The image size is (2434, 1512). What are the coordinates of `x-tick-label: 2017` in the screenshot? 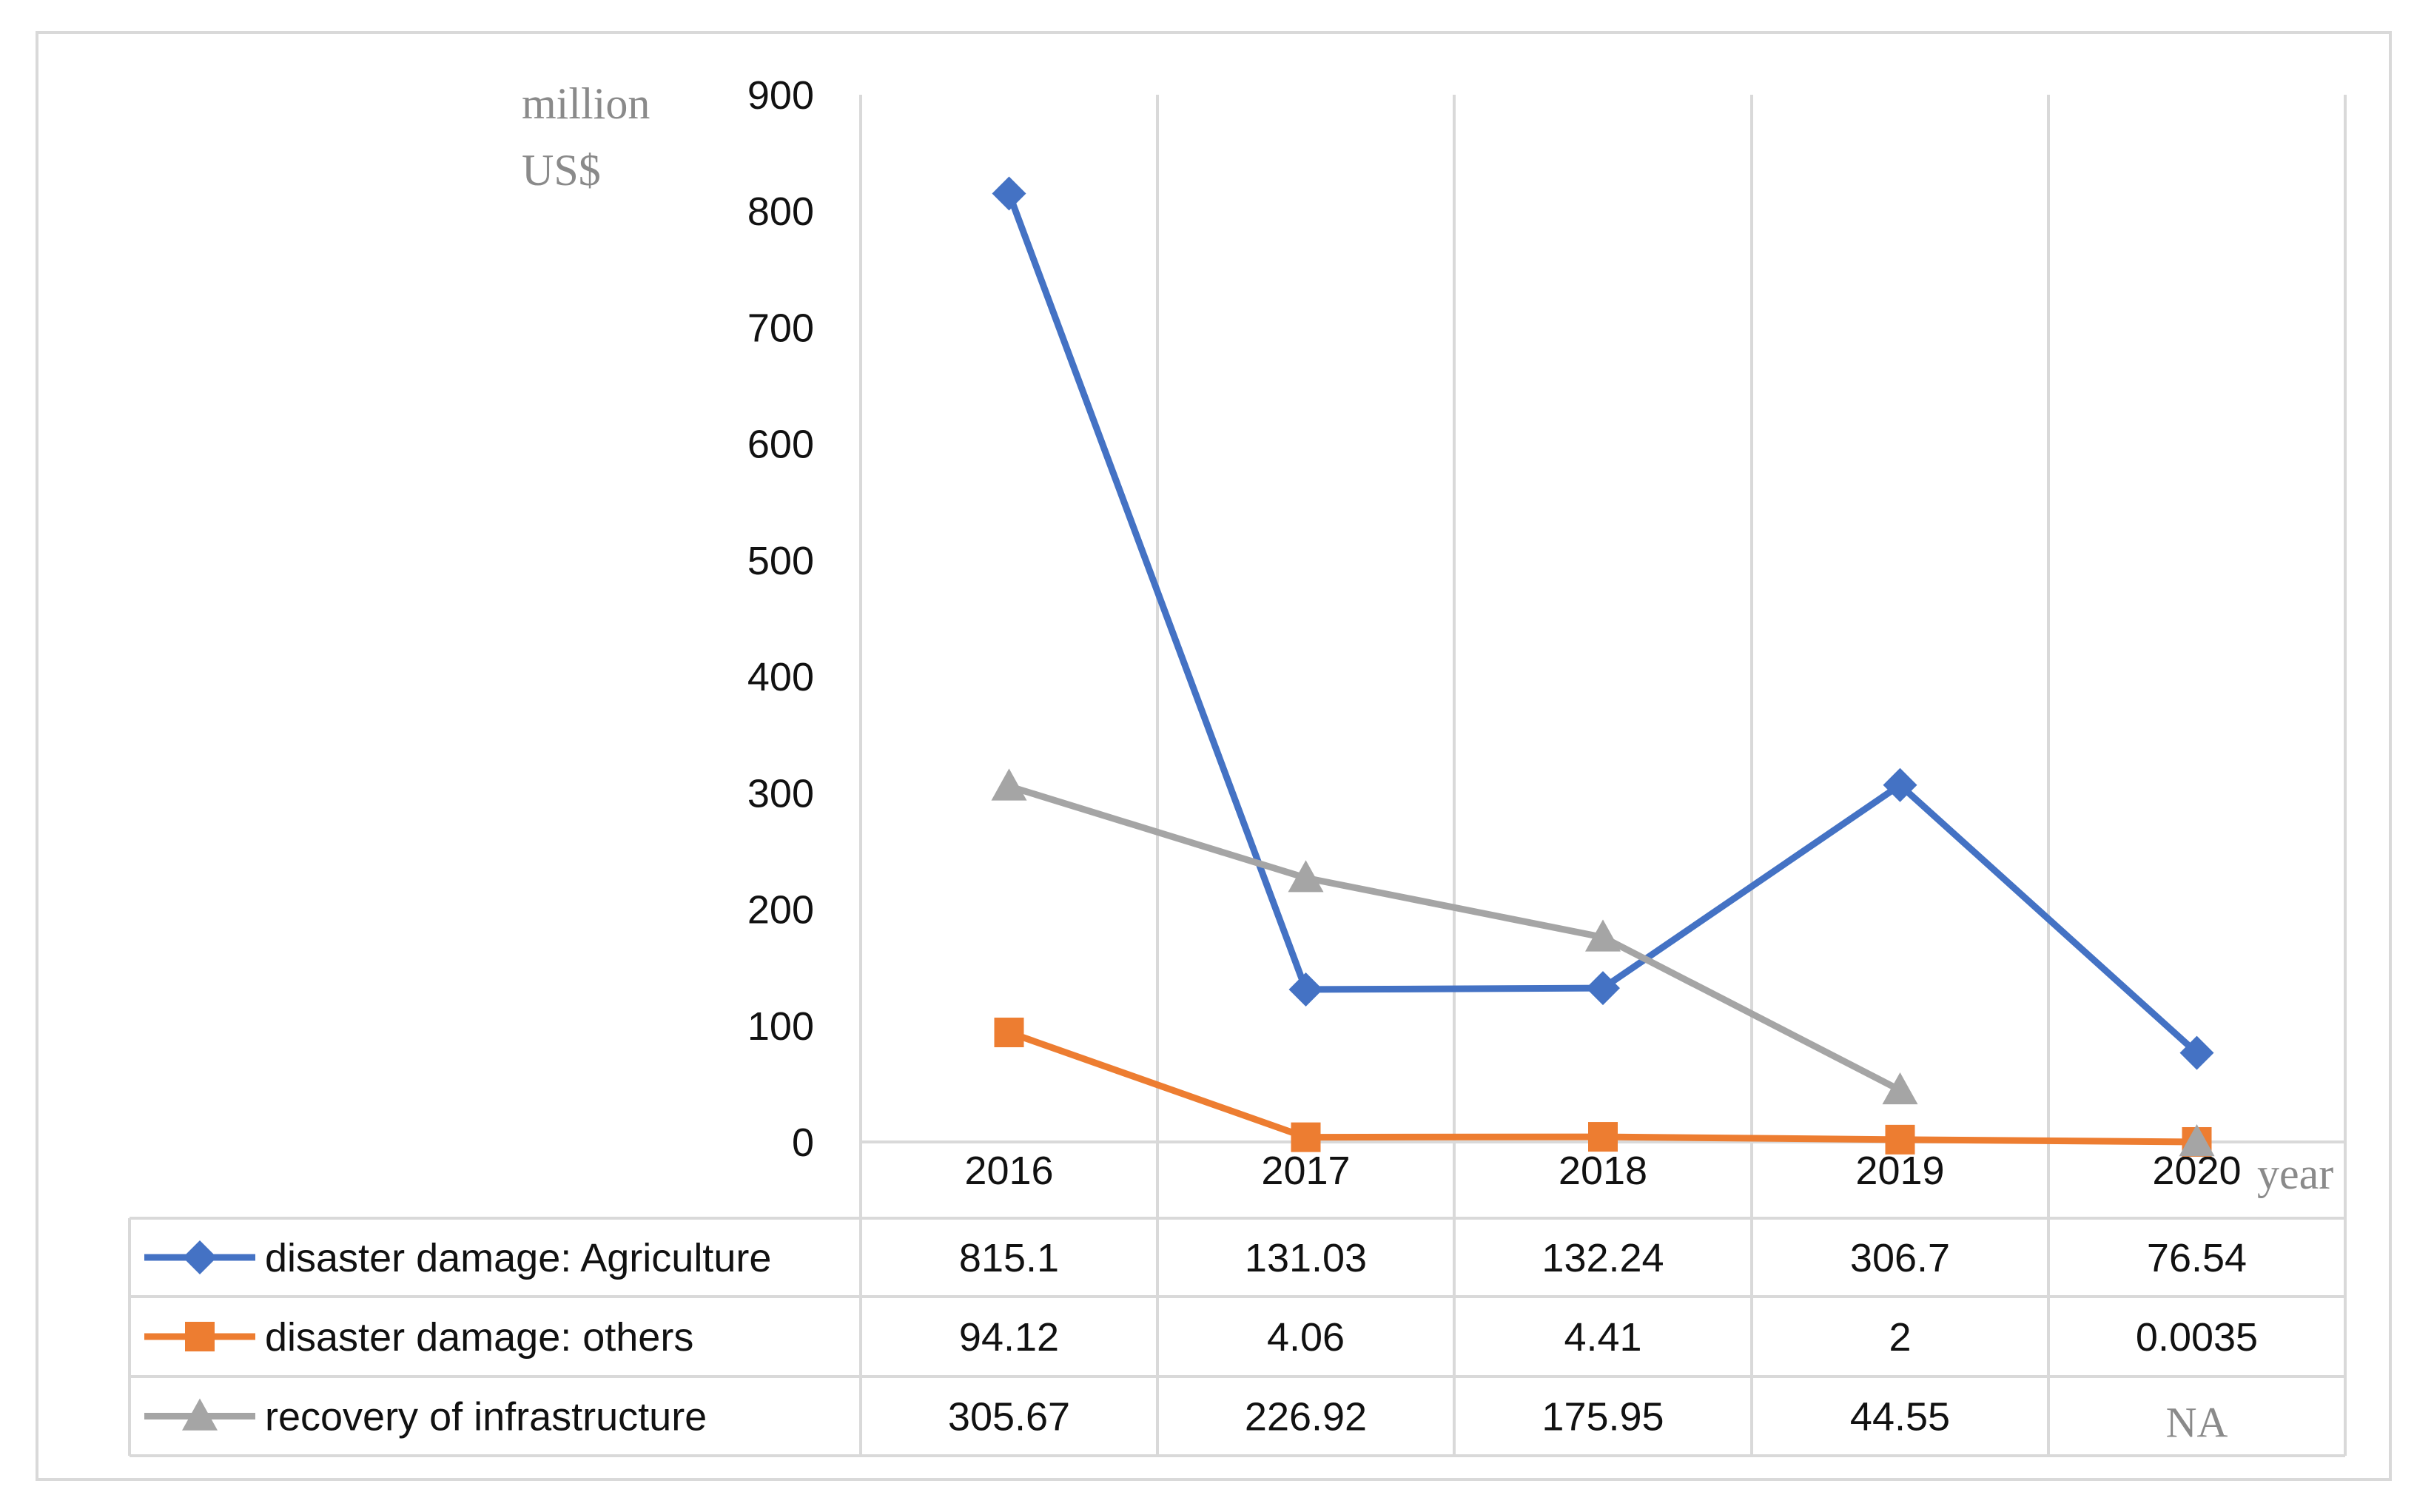 It's located at (1305, 1171).